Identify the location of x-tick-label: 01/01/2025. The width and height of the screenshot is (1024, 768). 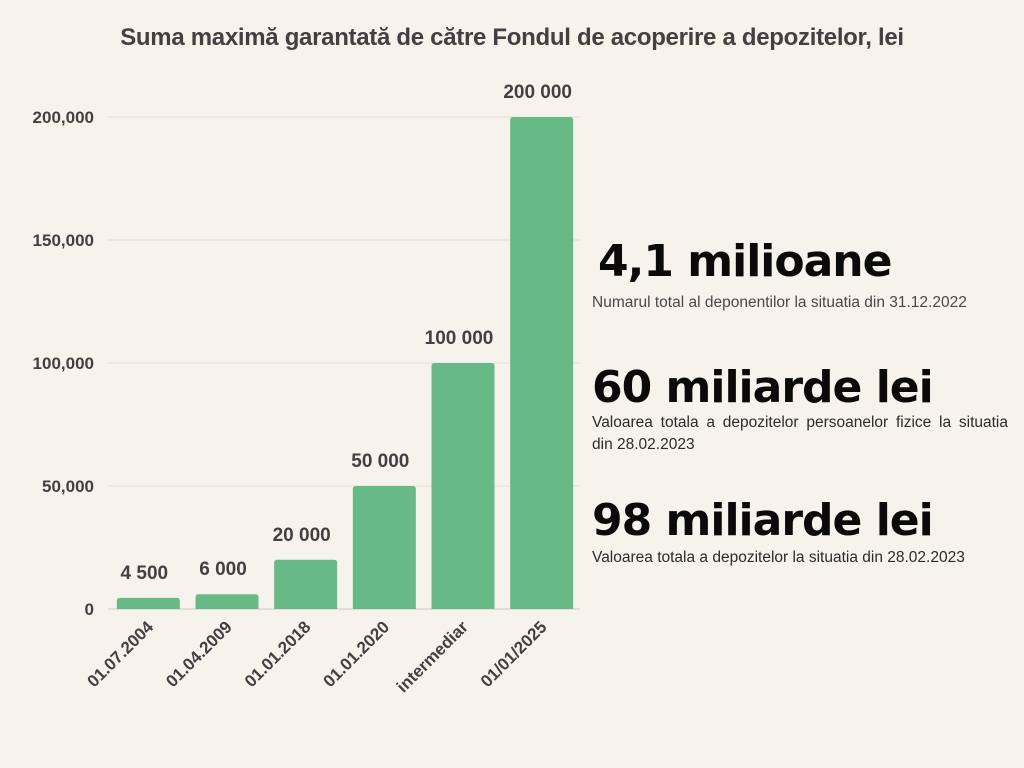
(514, 654).